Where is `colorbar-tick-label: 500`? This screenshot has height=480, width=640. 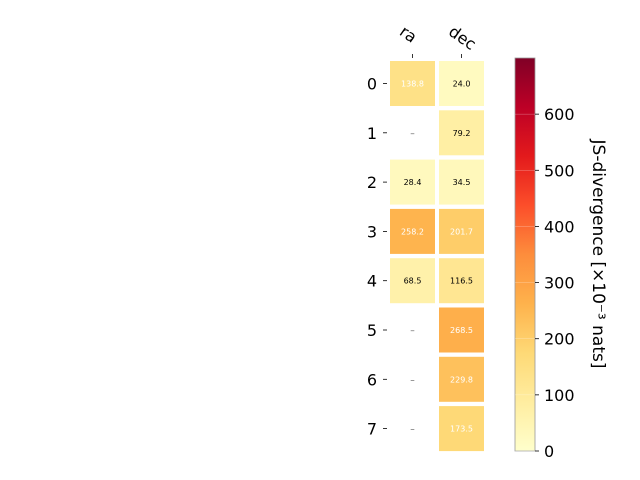
colorbar-tick-label: 500 is located at coordinates (559, 170).